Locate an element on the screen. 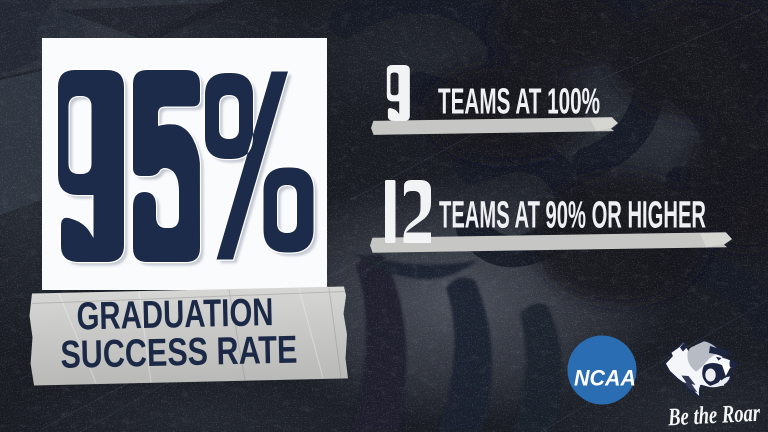 The width and height of the screenshot is (768, 432). svg-text: SUCCESS RATE is located at coordinates (179, 353).